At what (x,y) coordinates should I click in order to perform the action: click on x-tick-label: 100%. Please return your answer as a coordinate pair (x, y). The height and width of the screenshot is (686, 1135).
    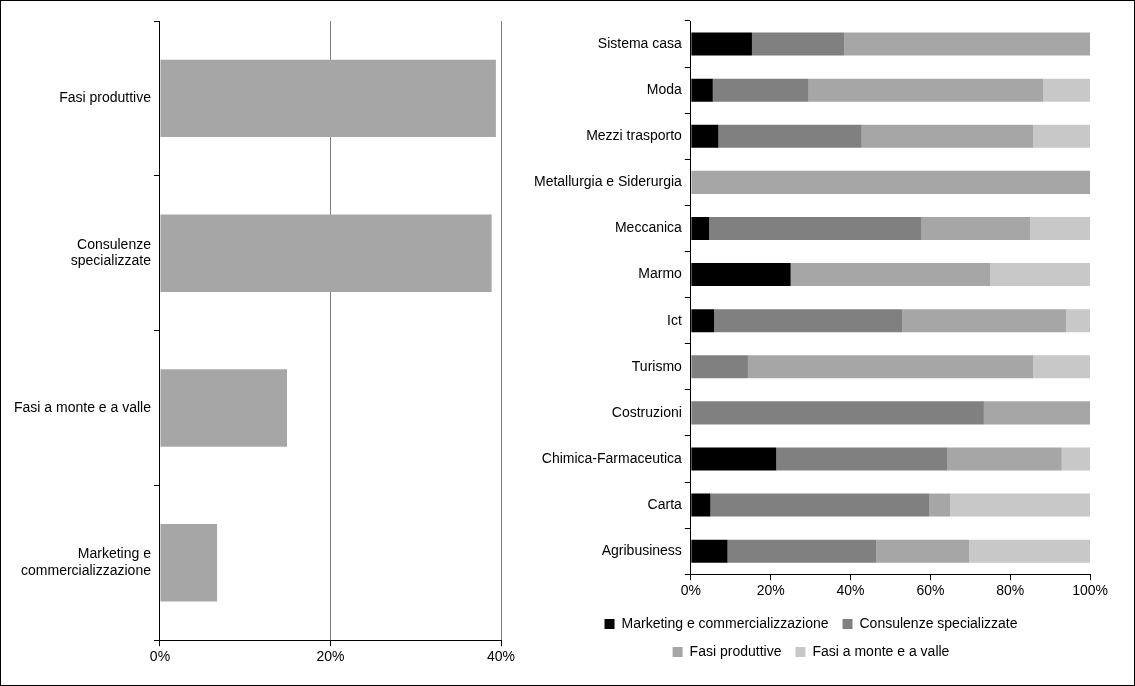
    Looking at the image, I should click on (1090, 590).